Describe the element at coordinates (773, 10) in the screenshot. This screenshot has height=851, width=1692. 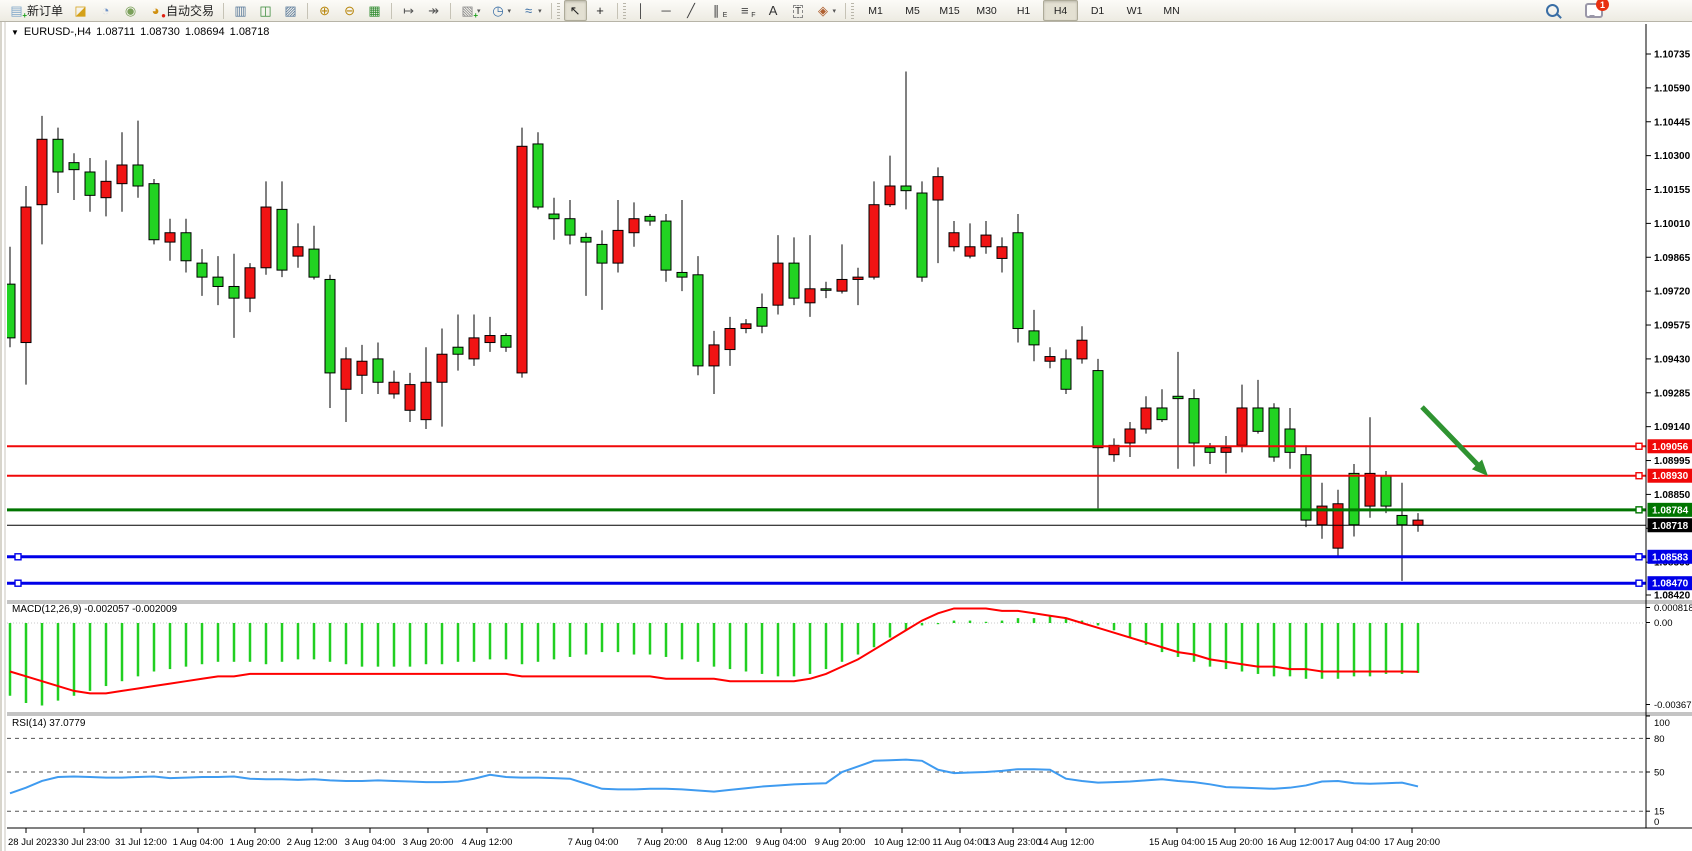
I see `text-button: A` at that location.